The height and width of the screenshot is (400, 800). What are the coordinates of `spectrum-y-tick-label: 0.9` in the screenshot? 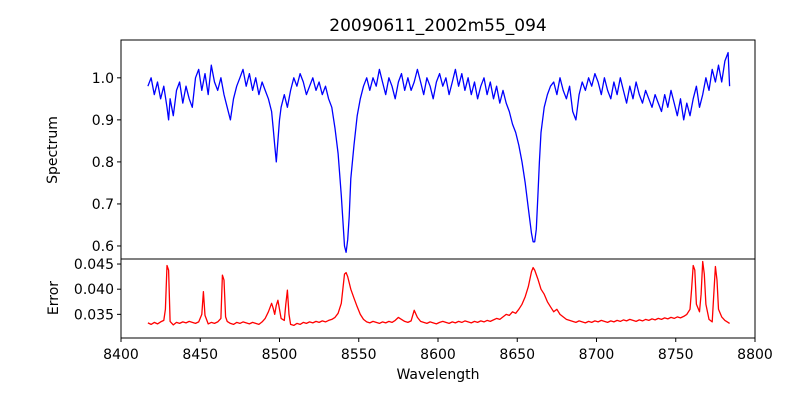 It's located at (103, 121).